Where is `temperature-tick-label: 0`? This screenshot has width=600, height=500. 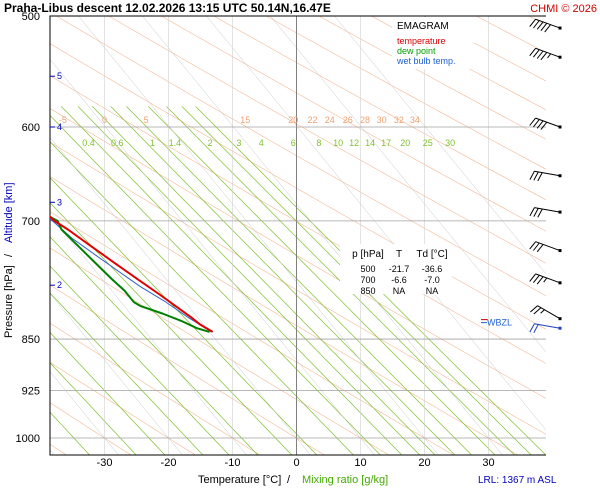 temperature-tick-label: 0 is located at coordinates (296, 463).